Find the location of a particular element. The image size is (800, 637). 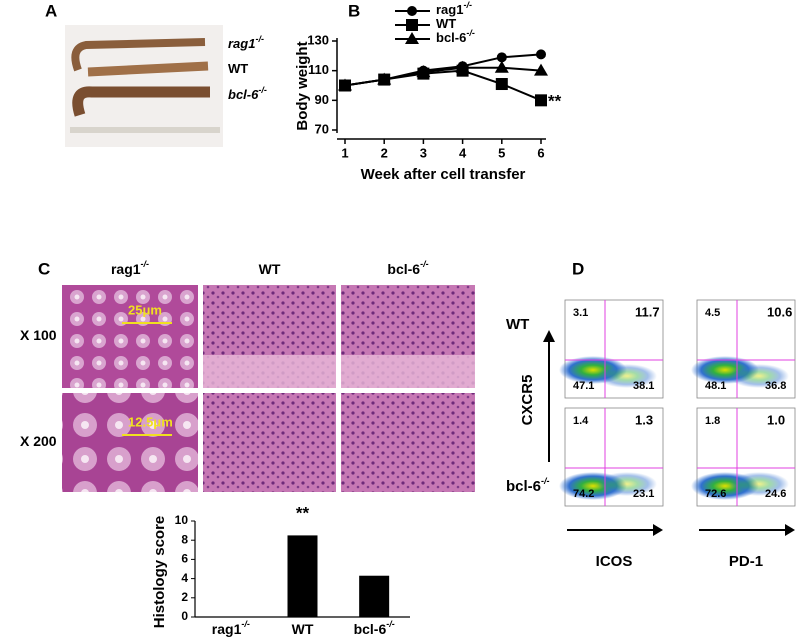

quadrant-value: 4.5 is located at coordinates (712, 313).